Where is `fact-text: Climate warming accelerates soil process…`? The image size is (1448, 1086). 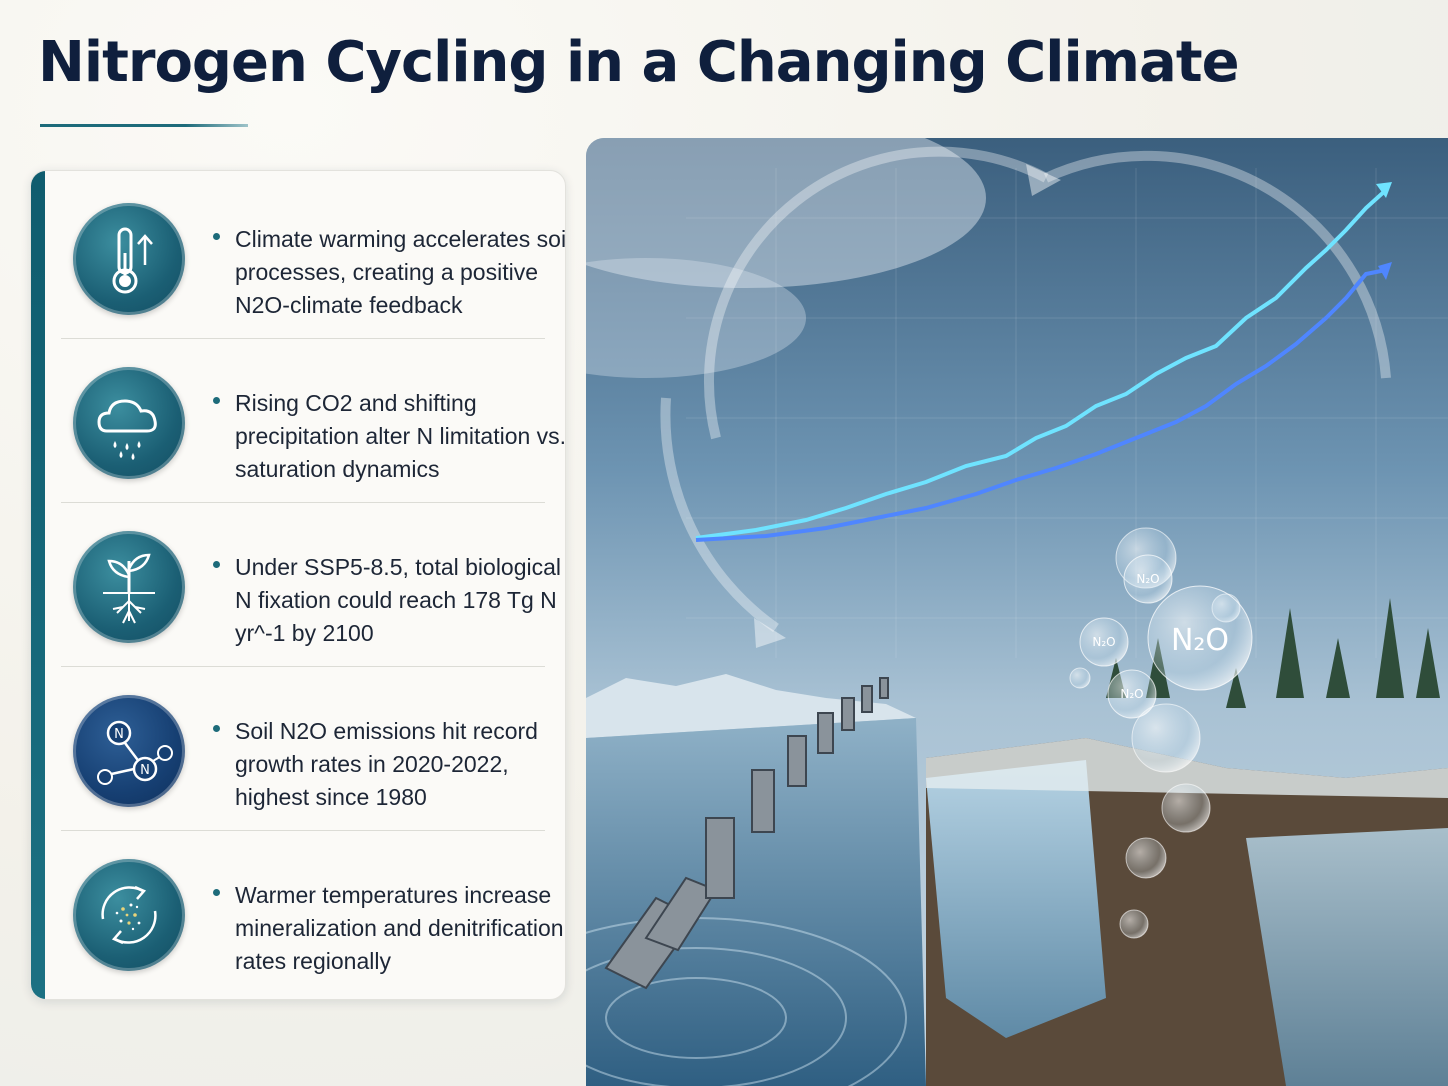
fact-text: Climate warming accelerates soil process… is located at coordinates (400, 272).